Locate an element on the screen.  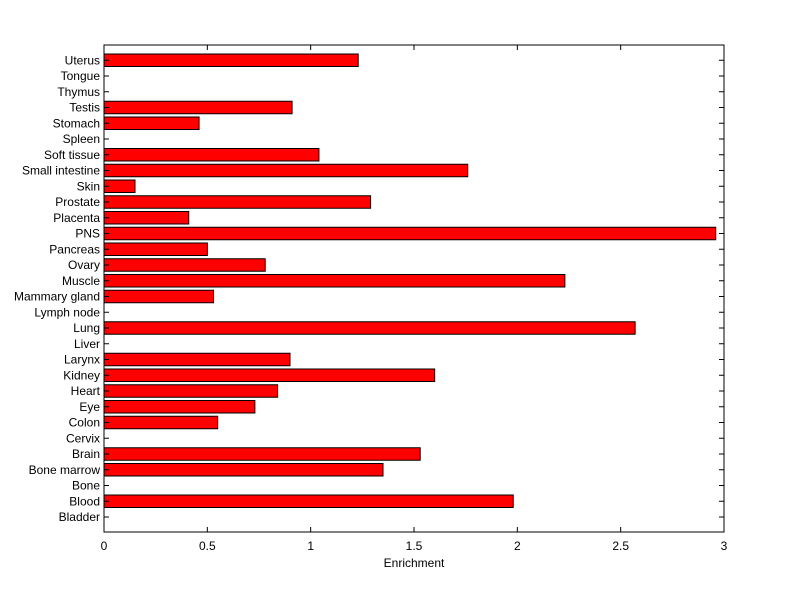
y-tick-label: Prostate is located at coordinates (77, 202).